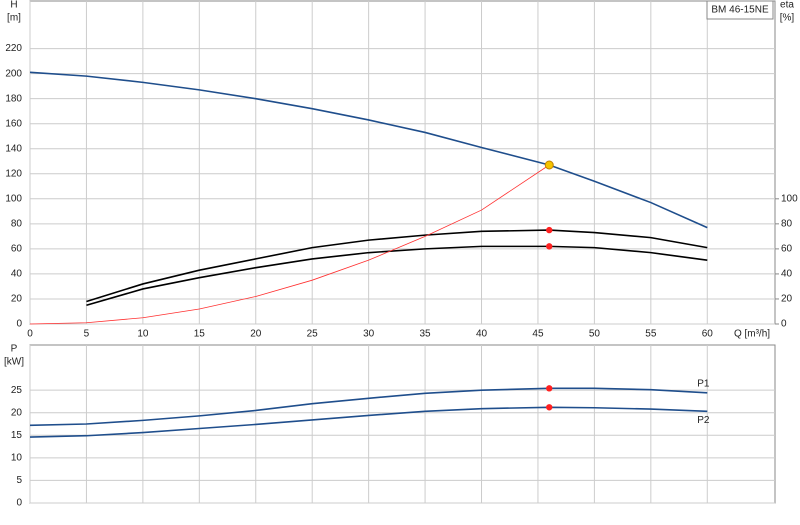 Image resolution: width=800 pixels, height=525 pixels. Describe the element at coordinates (787, 223) in the screenshot. I see `y2-tick-label: 80` at that location.